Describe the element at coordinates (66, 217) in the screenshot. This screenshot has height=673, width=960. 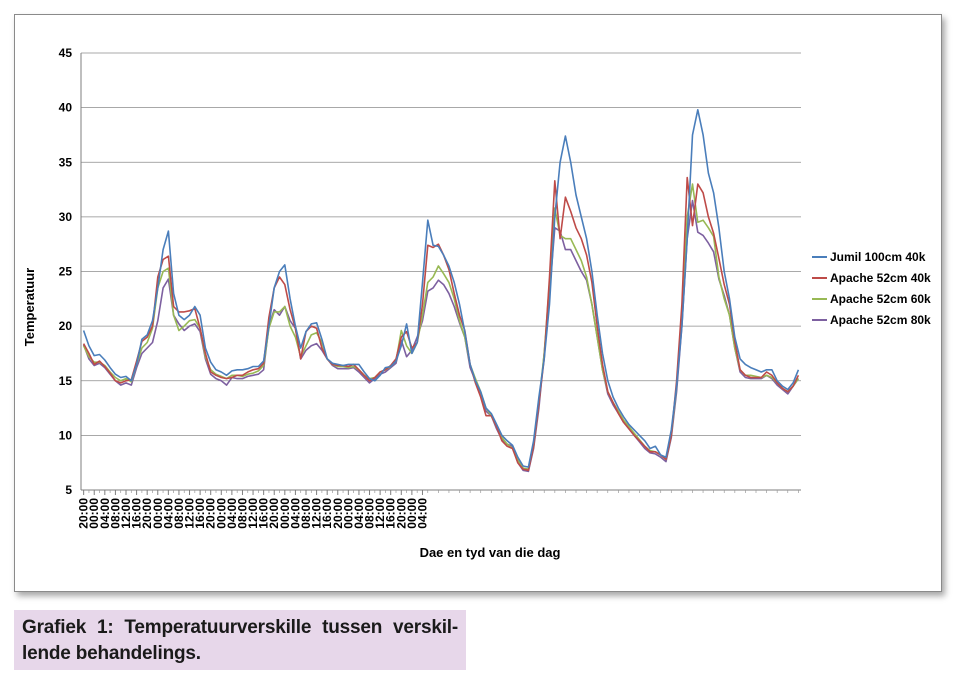
I see `y-tick-label: 30` at that location.